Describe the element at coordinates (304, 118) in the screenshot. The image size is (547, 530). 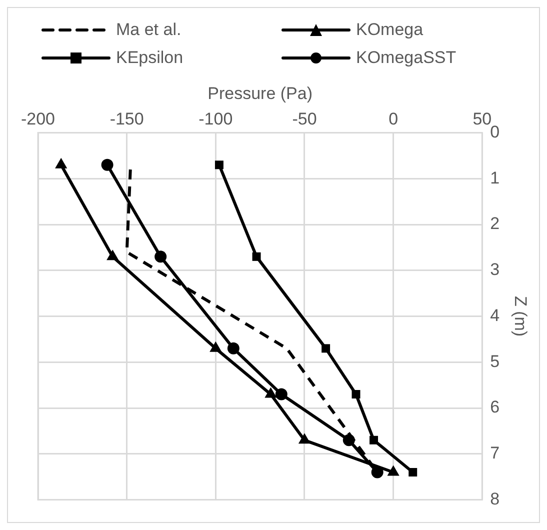
I see `x-tick-label: -50` at that location.